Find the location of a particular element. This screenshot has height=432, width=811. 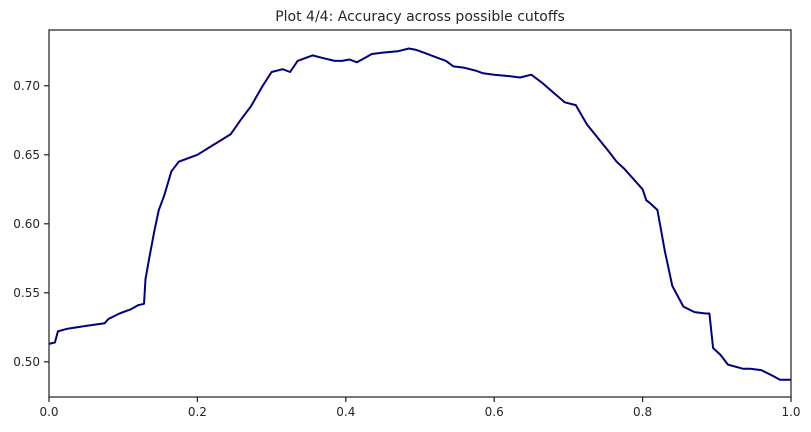

x-tick-label: 1.0 is located at coordinates (790, 412).